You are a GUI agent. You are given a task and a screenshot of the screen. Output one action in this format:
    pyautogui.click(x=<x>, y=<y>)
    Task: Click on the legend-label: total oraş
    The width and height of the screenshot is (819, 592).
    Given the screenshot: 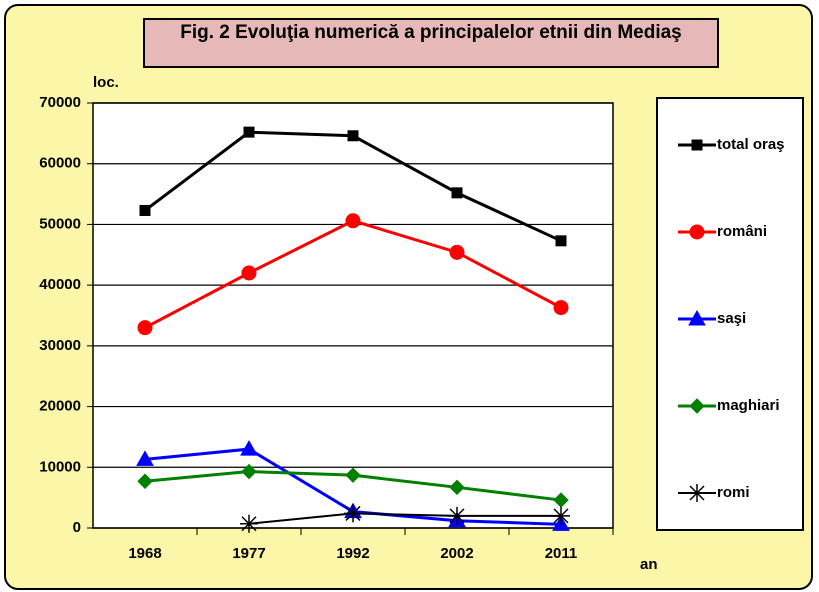 What is the action you would take?
    pyautogui.click(x=751, y=144)
    